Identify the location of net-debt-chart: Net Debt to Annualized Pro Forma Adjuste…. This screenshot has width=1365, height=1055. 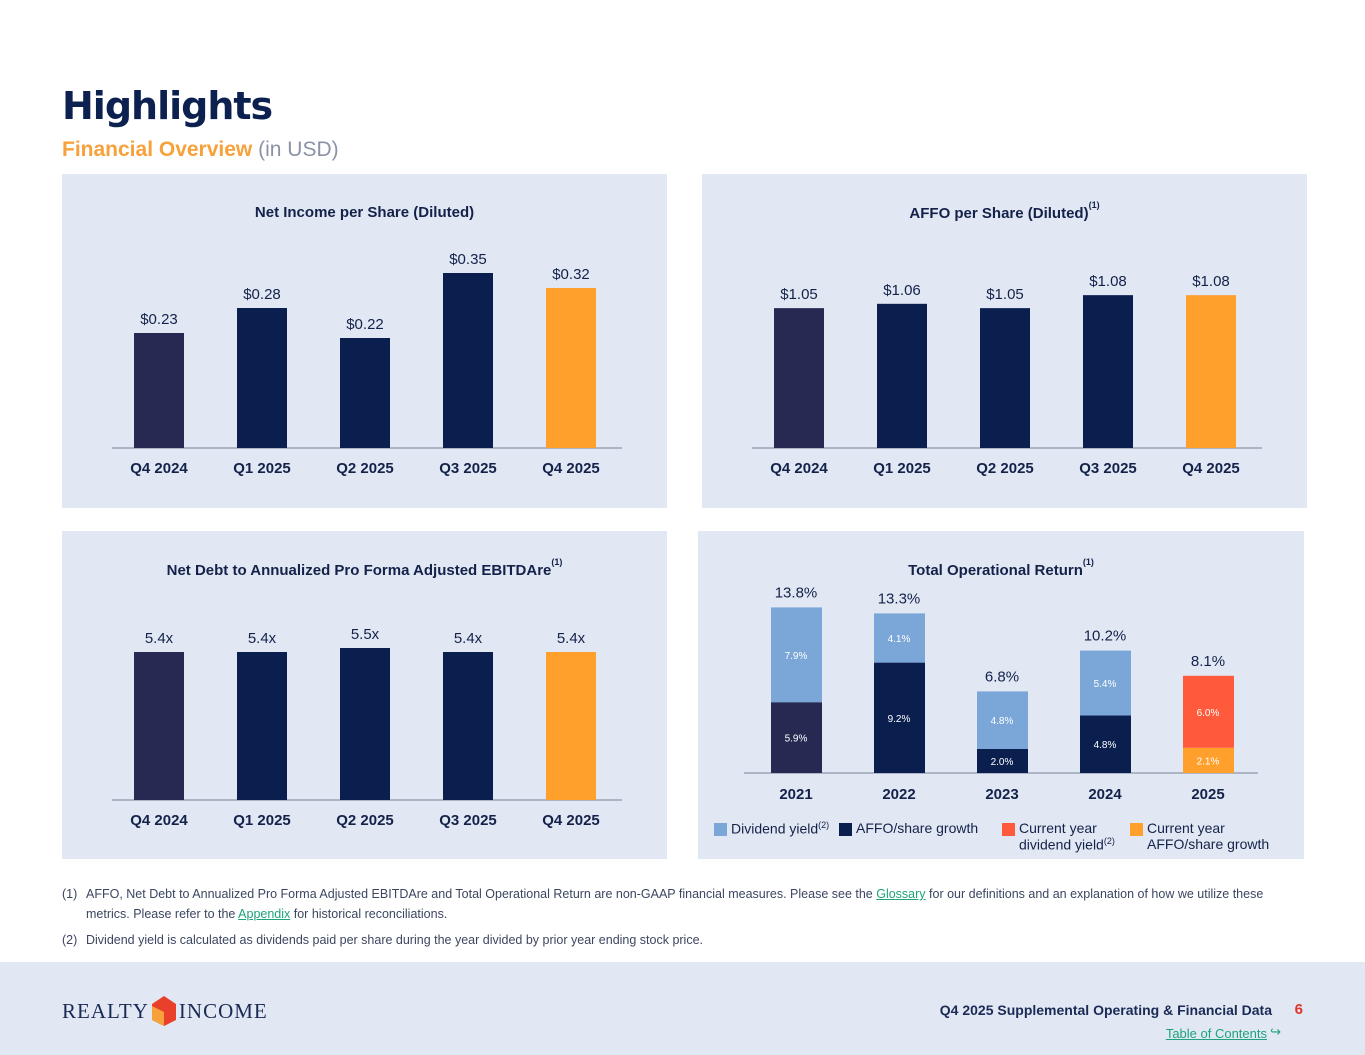
(364, 695).